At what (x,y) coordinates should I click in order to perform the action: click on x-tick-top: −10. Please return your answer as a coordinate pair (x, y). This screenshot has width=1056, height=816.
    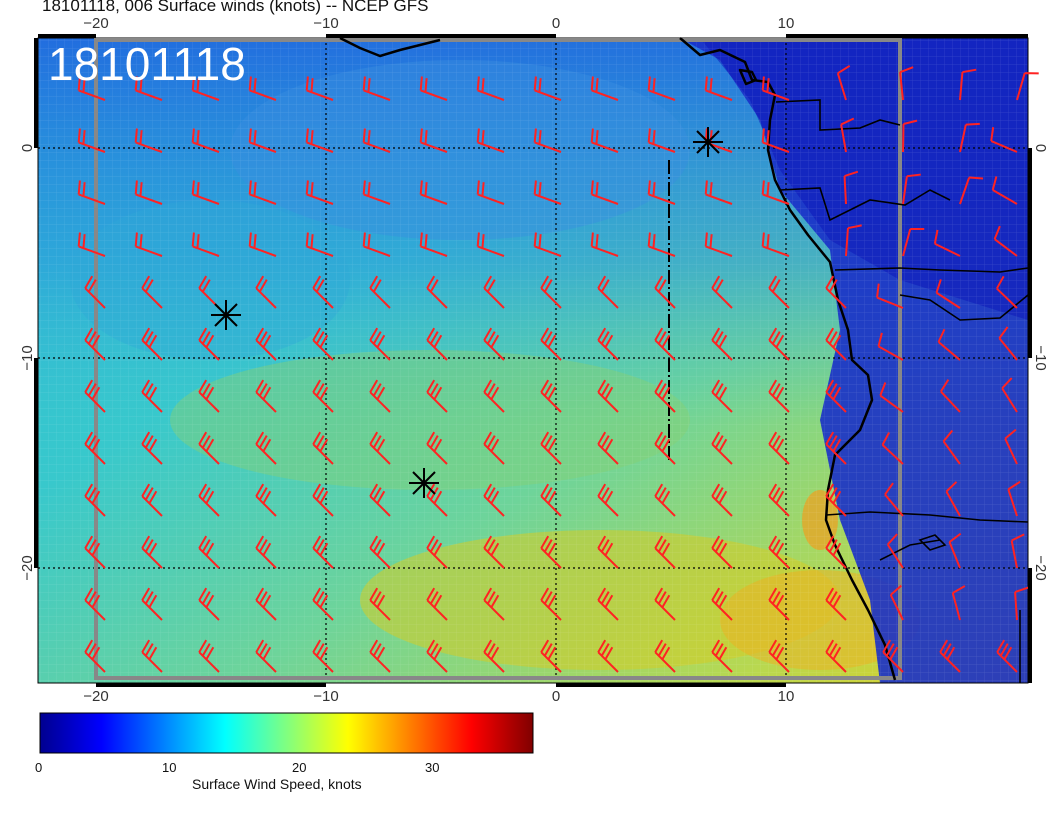
    Looking at the image, I should click on (325, 23).